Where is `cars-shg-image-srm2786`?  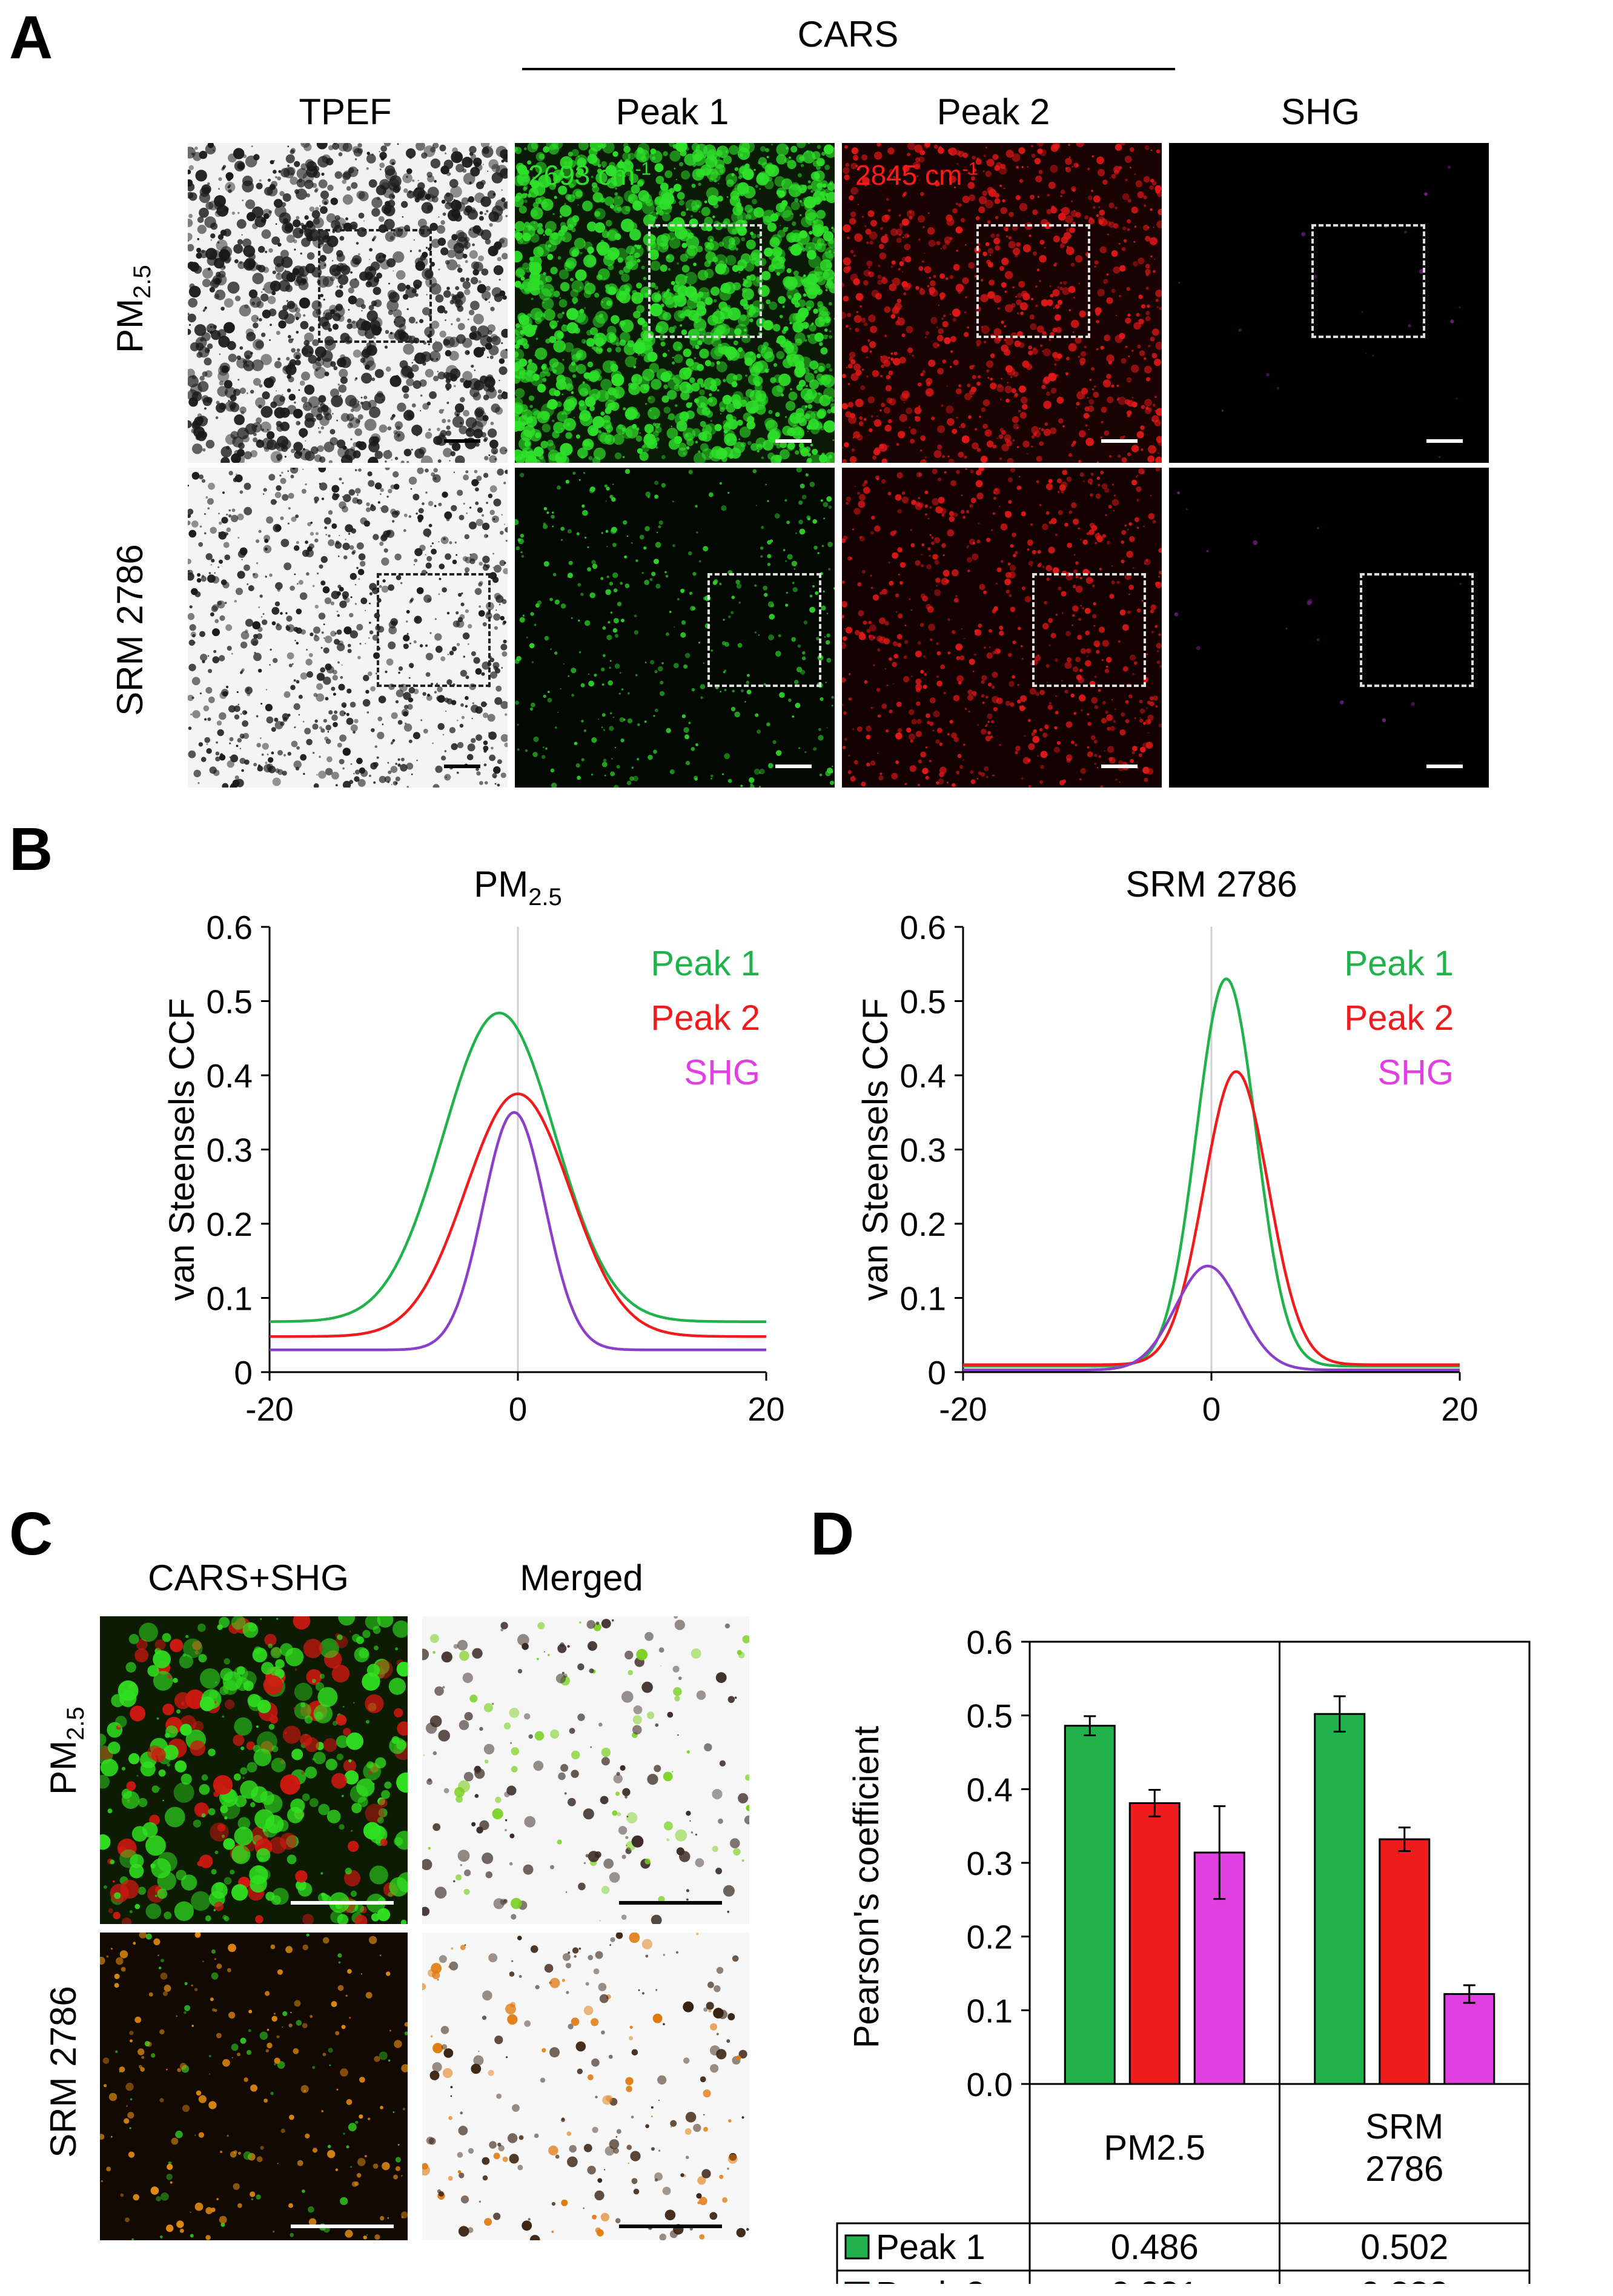 cars-shg-image-srm2786 is located at coordinates (254, 2086).